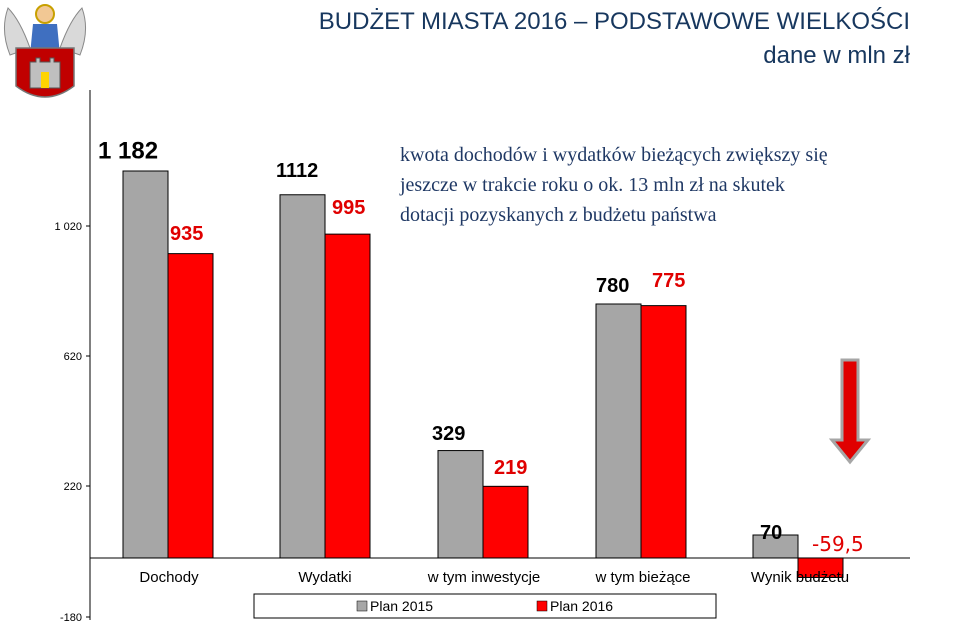 Image resolution: width=960 pixels, height=622 pixels. I want to click on legend-entry: Plan 2015, so click(401, 606).